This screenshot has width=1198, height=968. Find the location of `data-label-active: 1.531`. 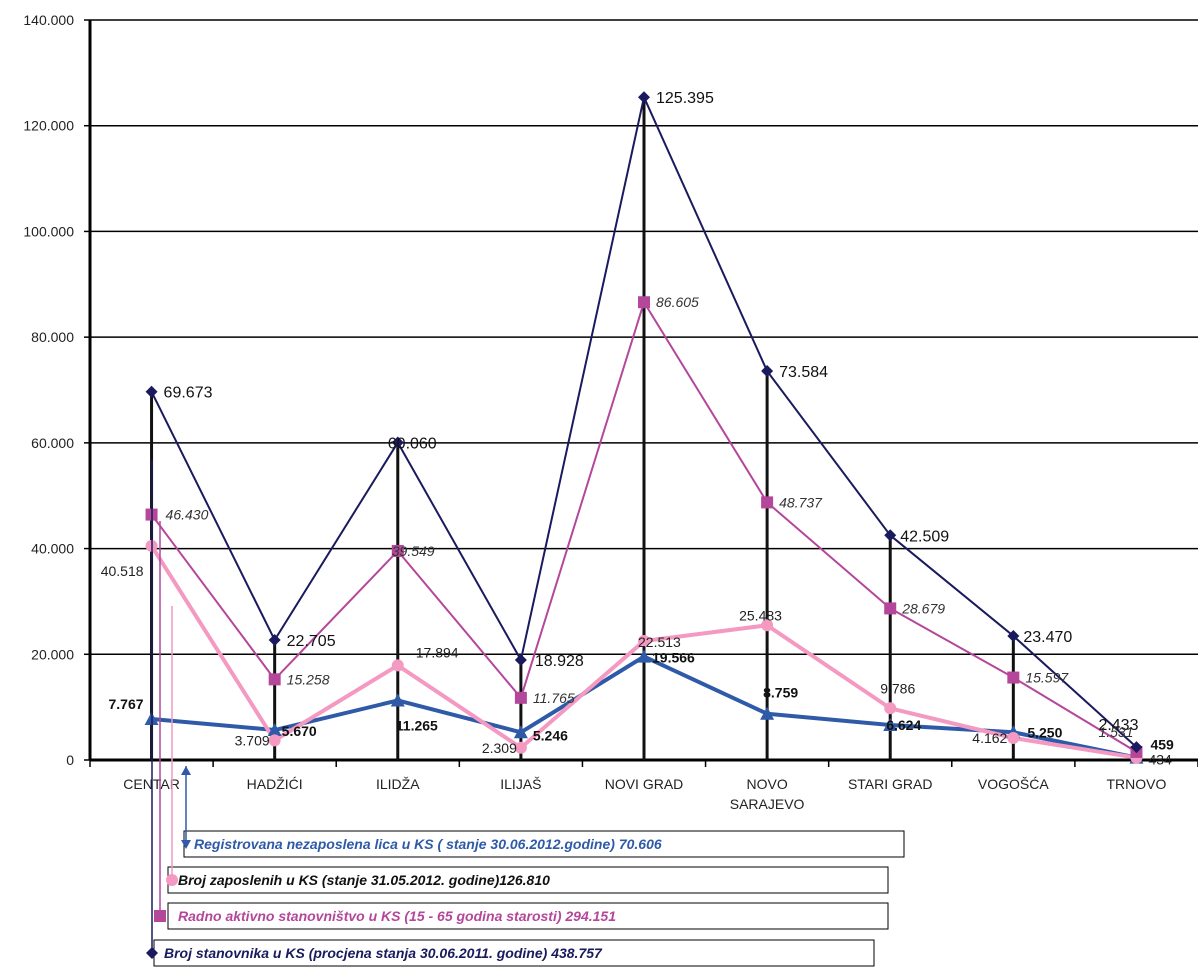

data-label-active: 1.531 is located at coordinates (1115, 732).